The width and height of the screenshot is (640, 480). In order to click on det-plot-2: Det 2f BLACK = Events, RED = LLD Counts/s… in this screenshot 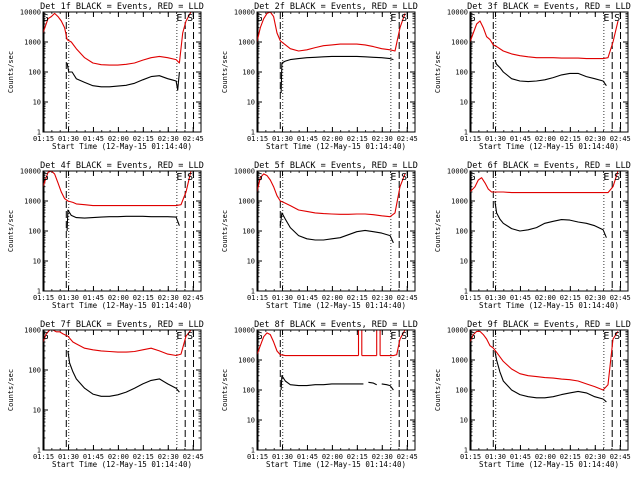, I will do `click(319, 76)`.